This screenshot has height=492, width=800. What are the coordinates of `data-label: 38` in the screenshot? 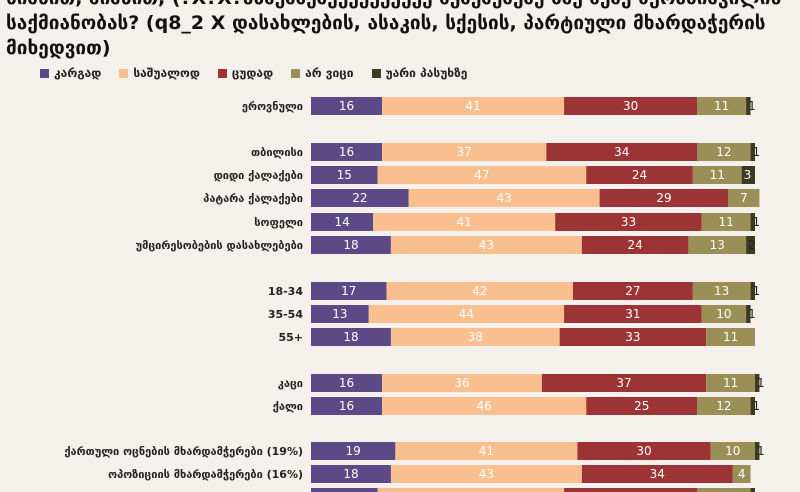 It's located at (475, 337).